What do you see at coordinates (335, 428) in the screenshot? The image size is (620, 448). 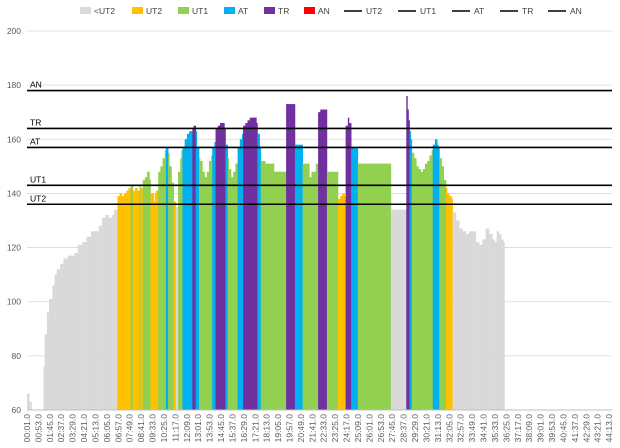 I see `x-tick-label: 23:25.0` at bounding box center [335, 428].